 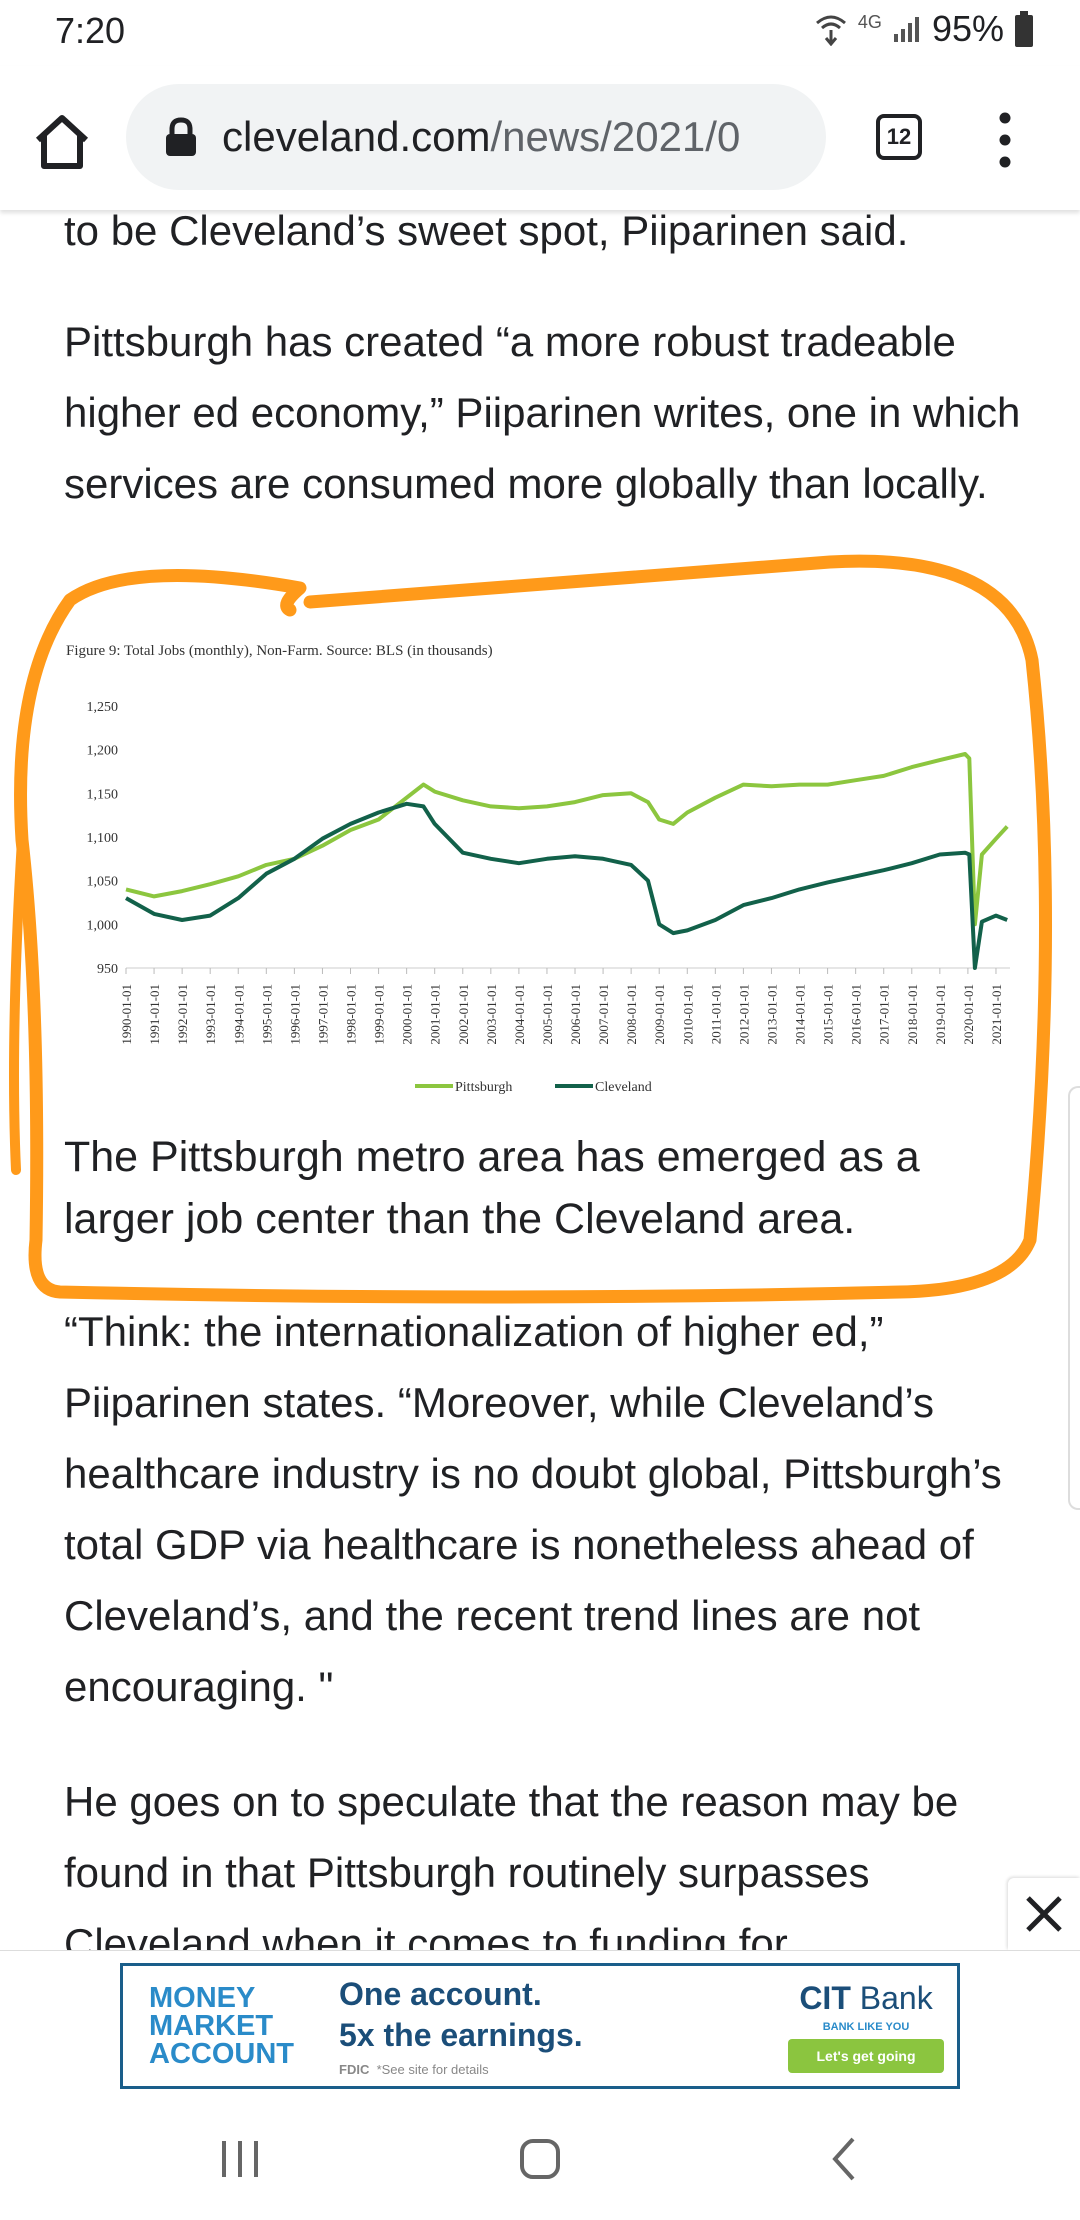 What do you see at coordinates (103, 925) in the screenshot?
I see `y-tick-label: 1,000` at bounding box center [103, 925].